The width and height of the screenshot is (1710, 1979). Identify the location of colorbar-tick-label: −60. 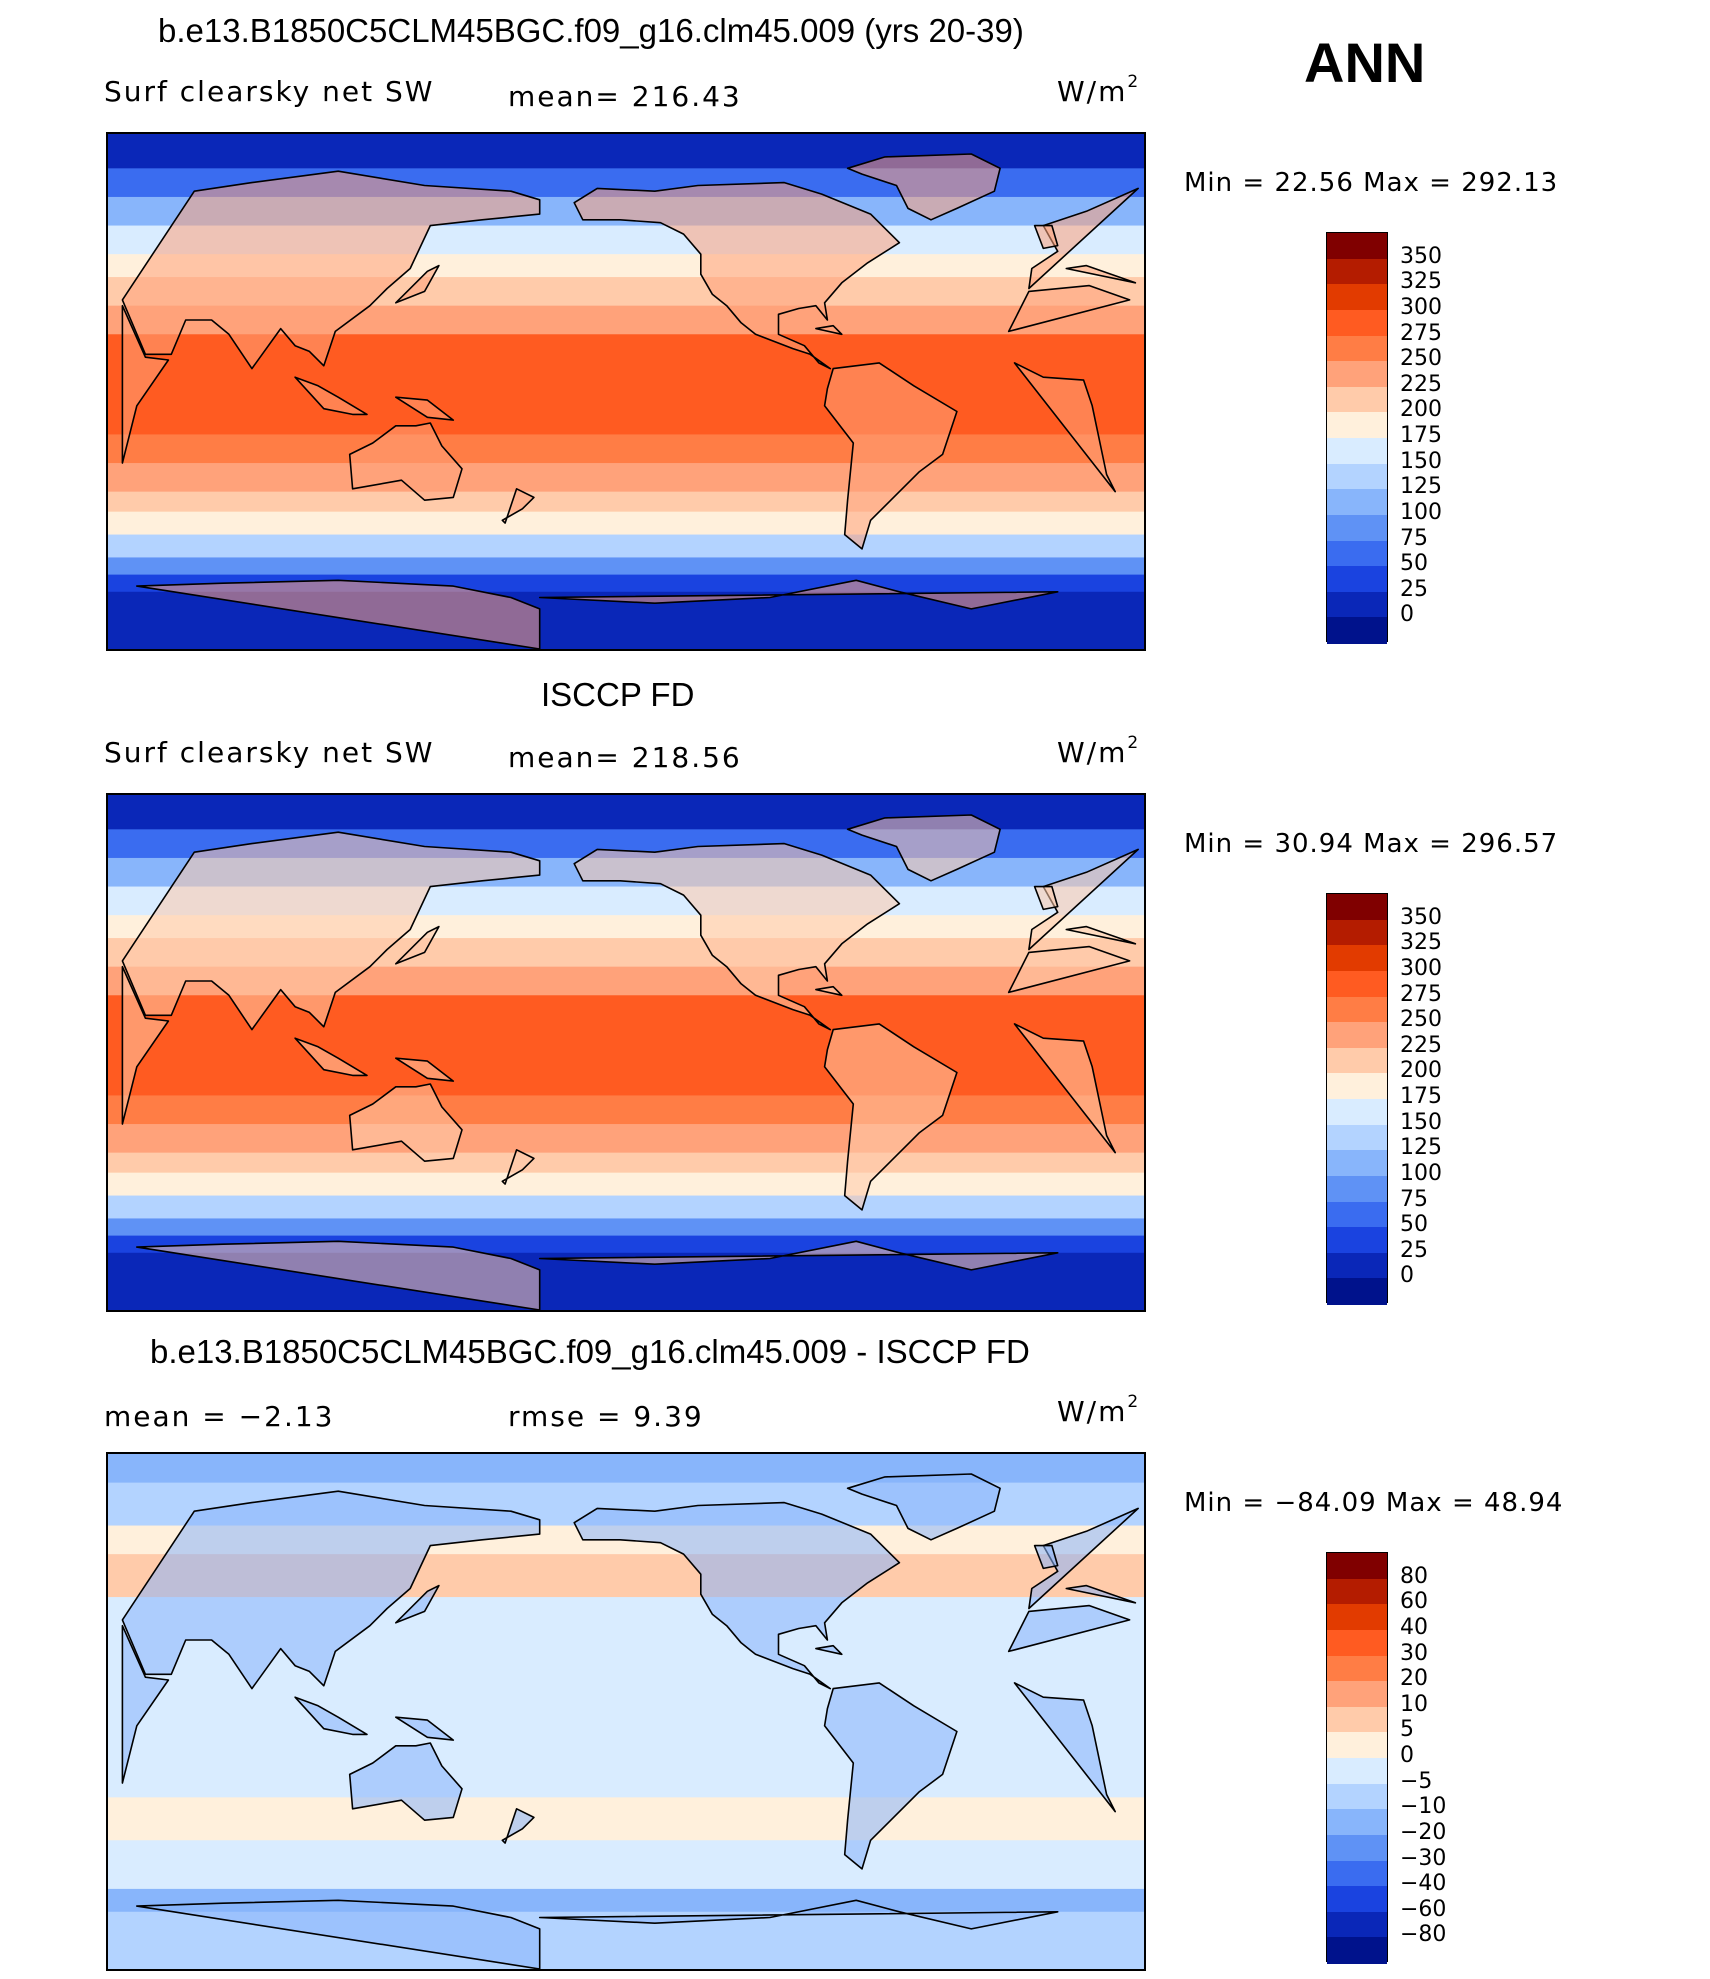
(1423, 1909).